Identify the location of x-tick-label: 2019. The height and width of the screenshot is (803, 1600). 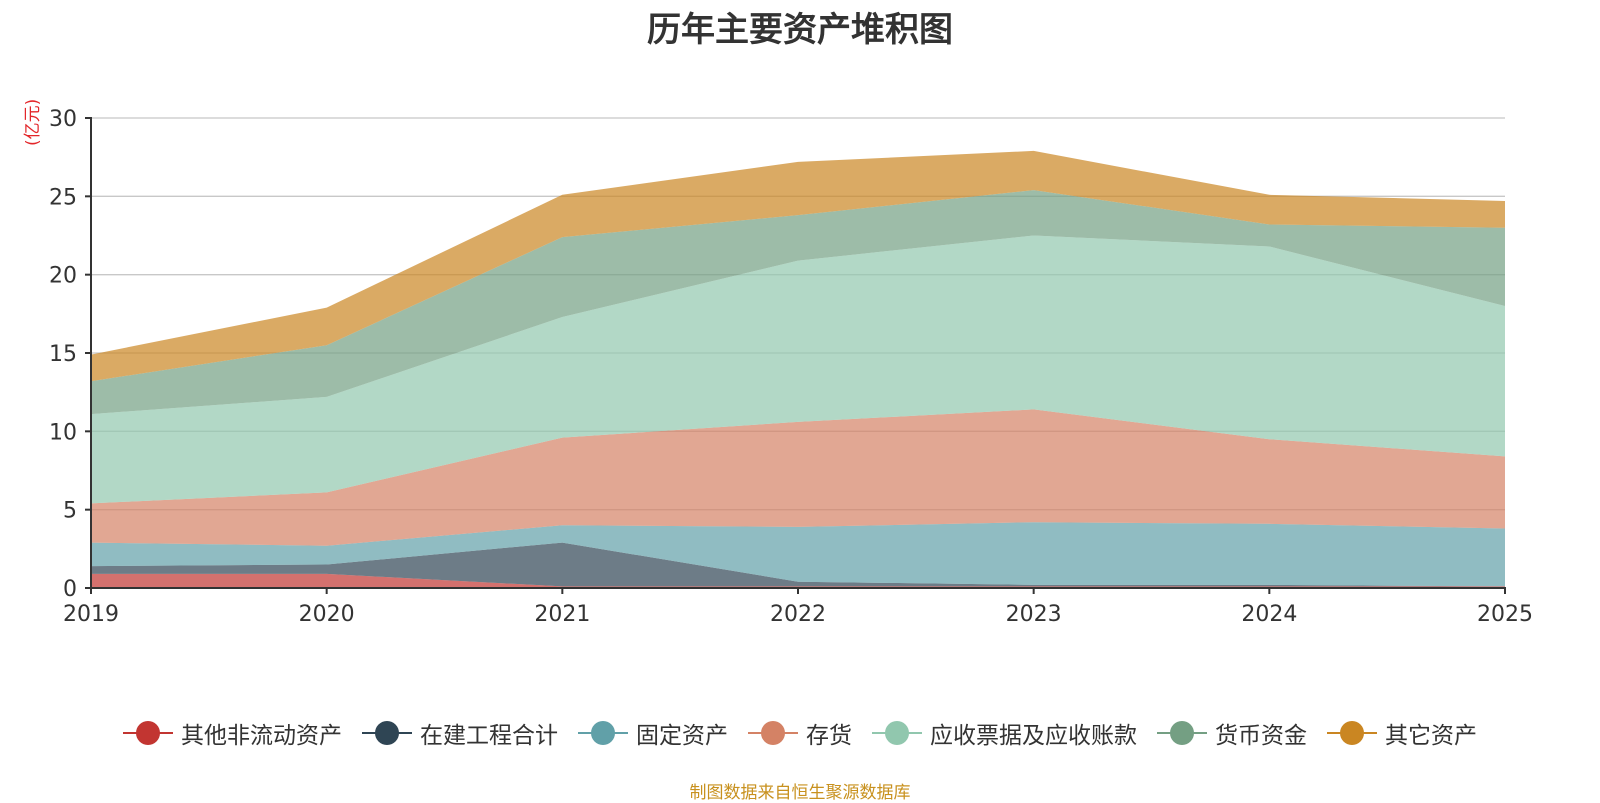
(91, 614).